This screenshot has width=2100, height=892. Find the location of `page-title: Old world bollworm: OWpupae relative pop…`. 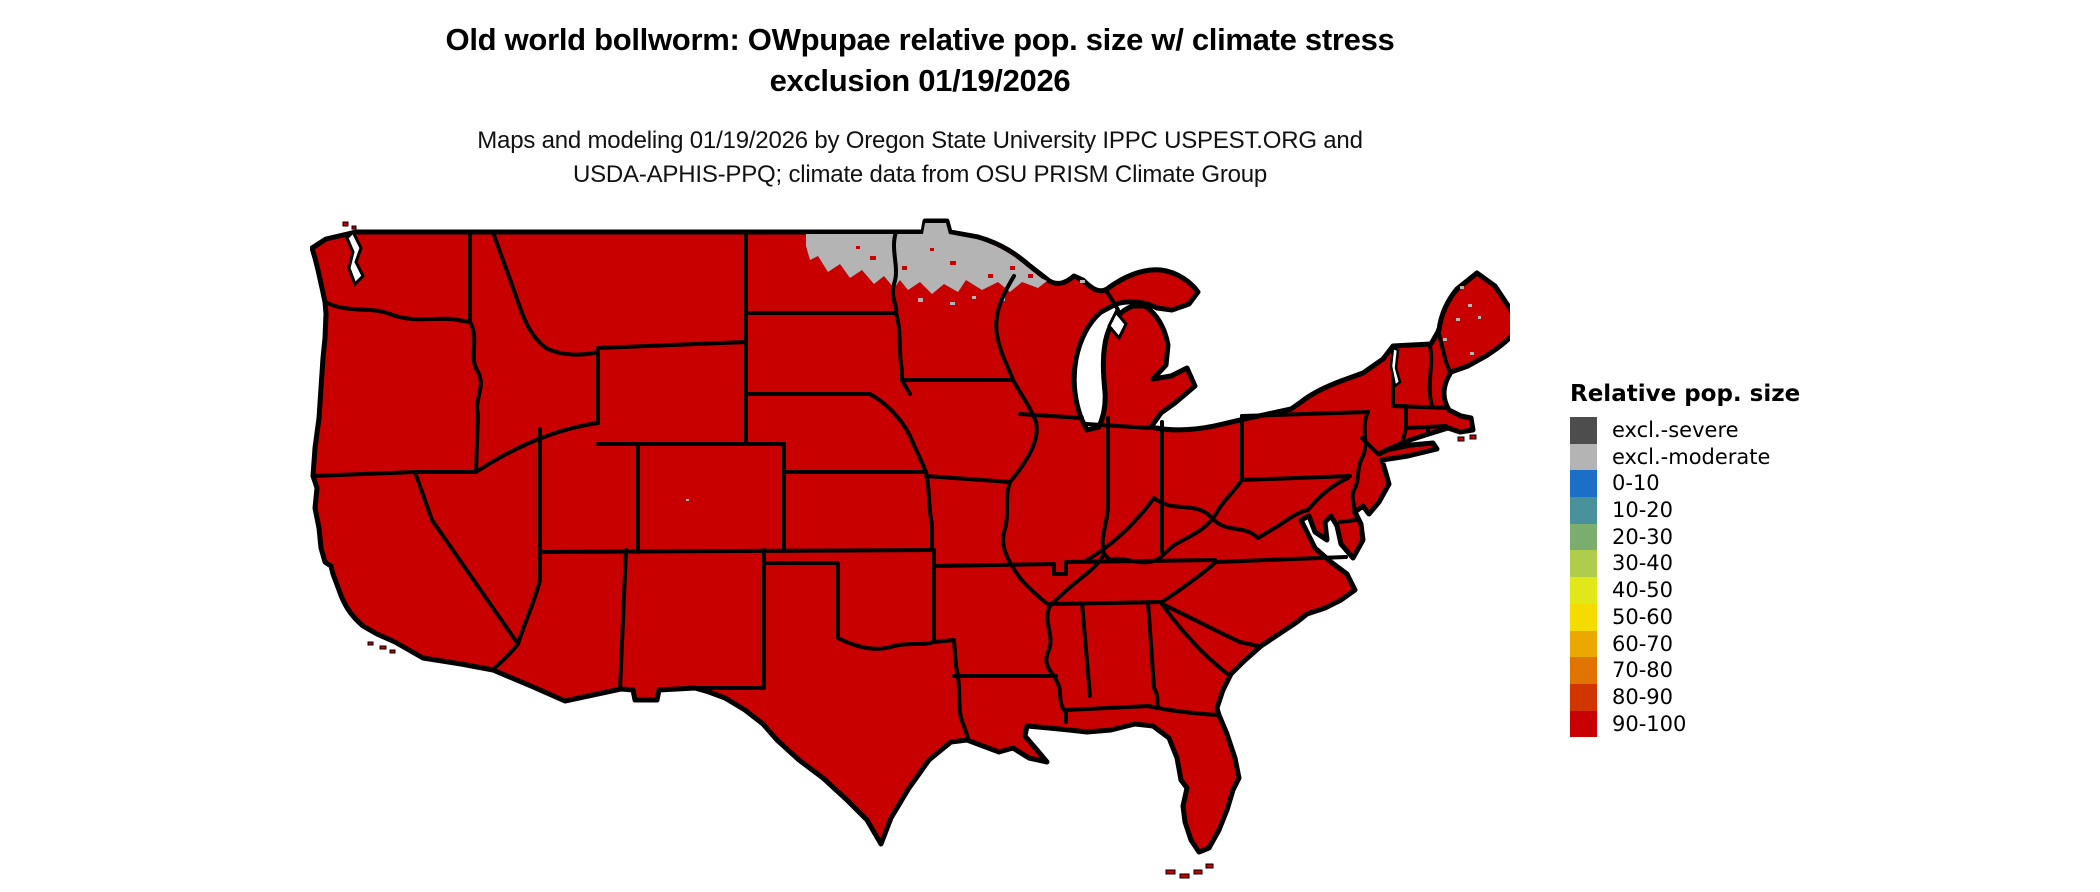

page-title: Old world bollworm: OWpupae relative pop… is located at coordinates (920, 60).